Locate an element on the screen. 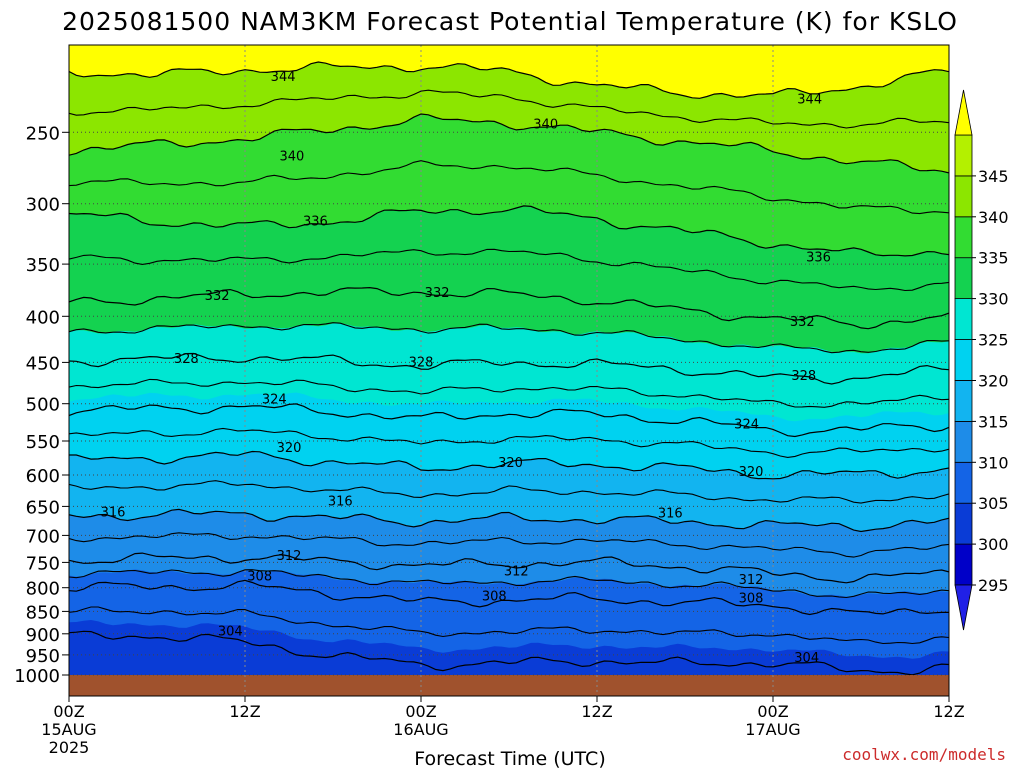 The image size is (1024, 768). contour-label-text: 336 is located at coordinates (818, 257).